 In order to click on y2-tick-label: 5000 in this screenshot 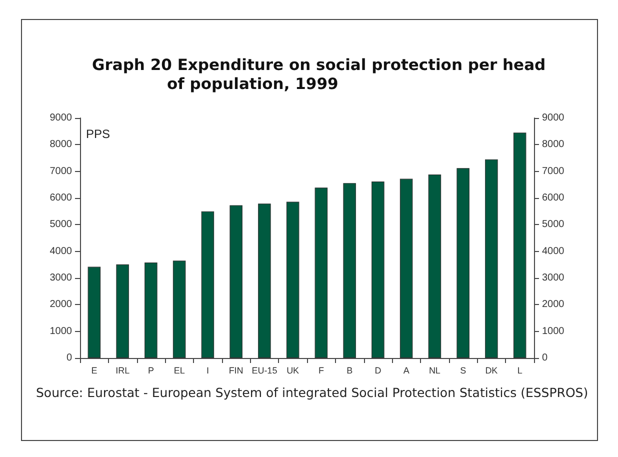, I will do `click(553, 224)`.